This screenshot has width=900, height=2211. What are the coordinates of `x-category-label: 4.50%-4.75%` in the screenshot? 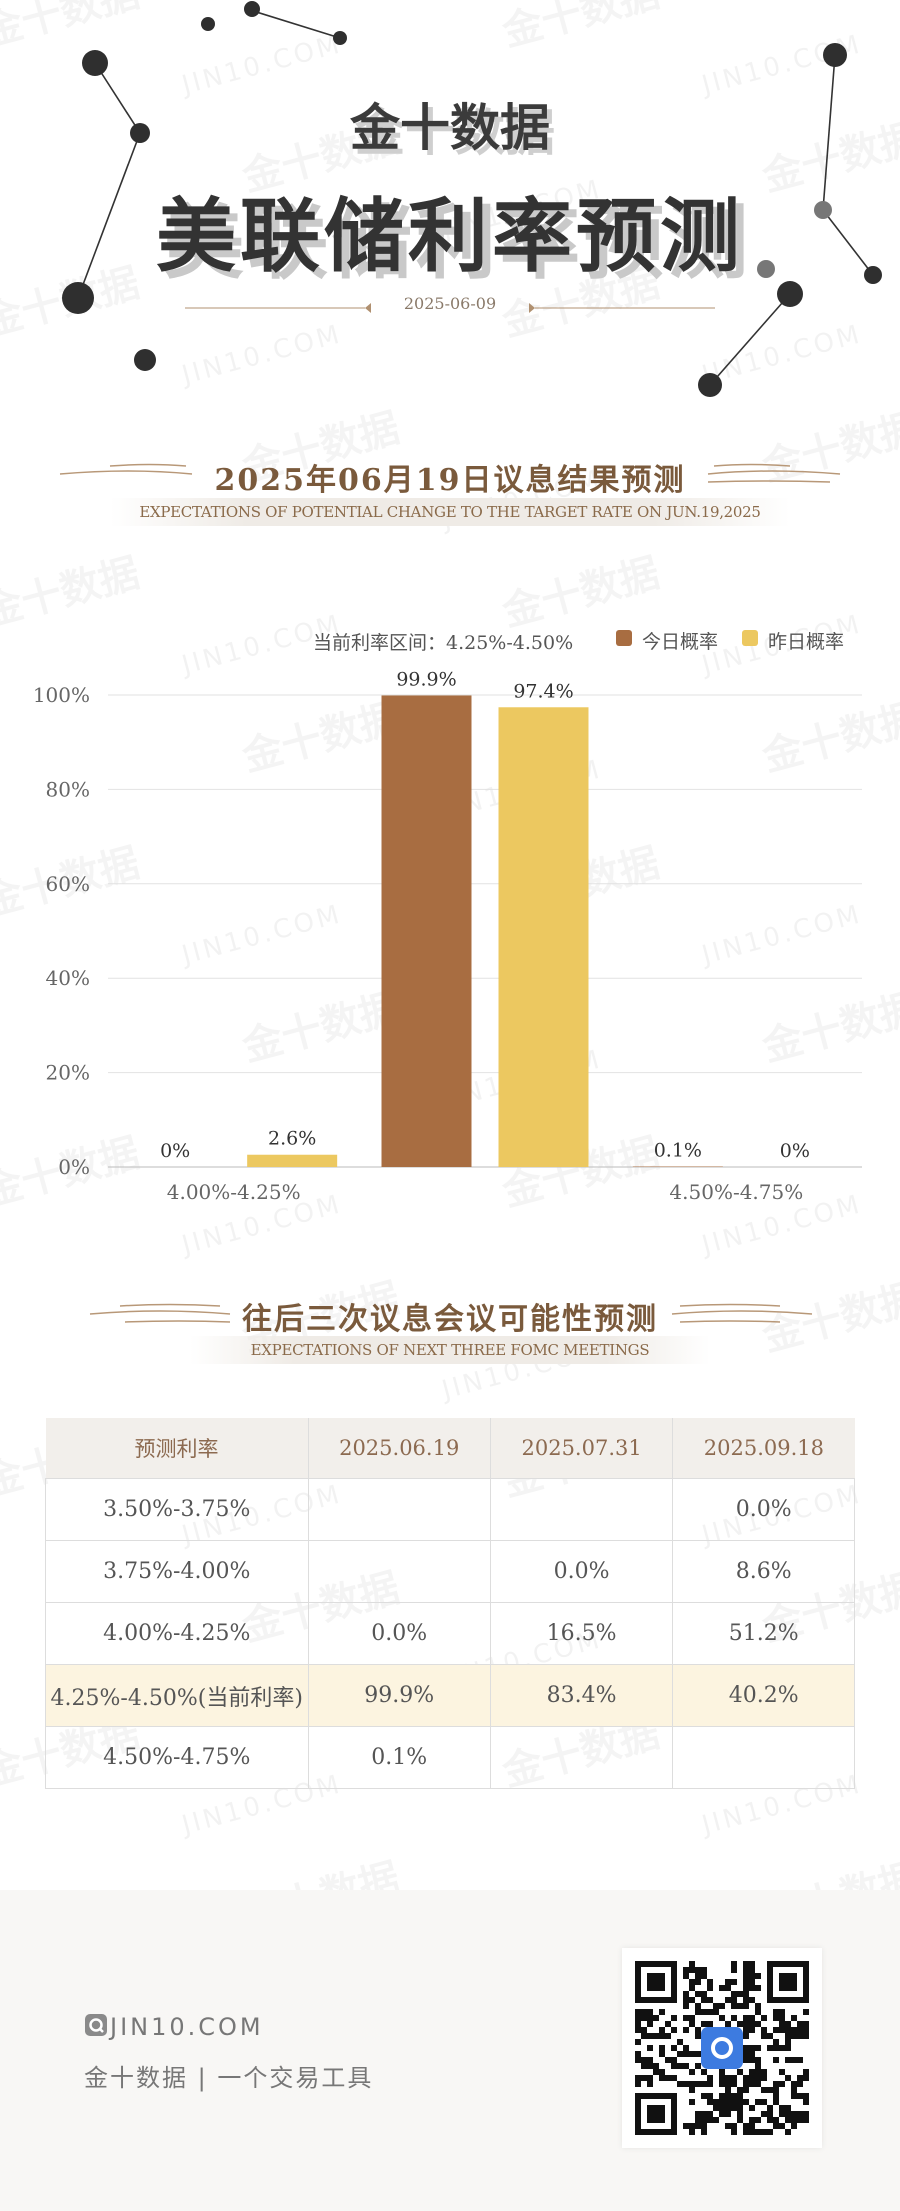 It's located at (736, 1192).